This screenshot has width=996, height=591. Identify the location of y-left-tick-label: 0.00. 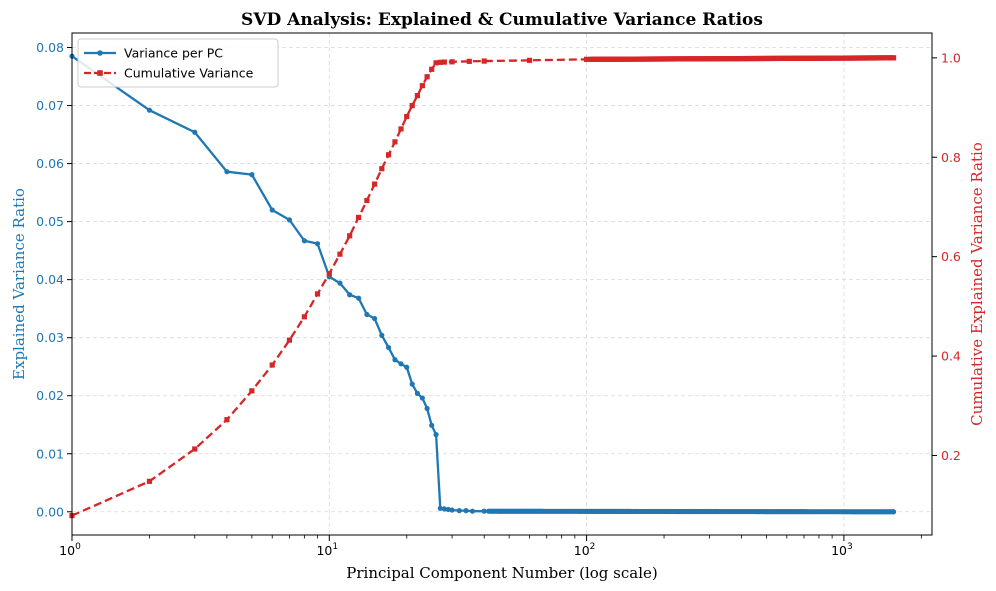
(50, 511).